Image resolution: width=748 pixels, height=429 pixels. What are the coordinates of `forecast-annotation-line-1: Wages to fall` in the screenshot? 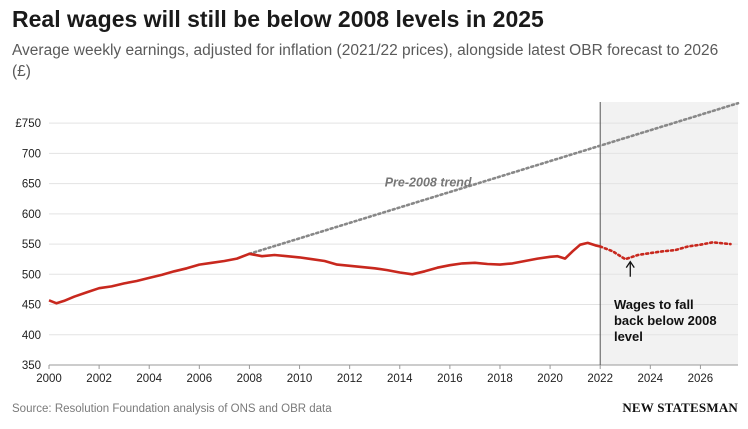 It's located at (654, 304).